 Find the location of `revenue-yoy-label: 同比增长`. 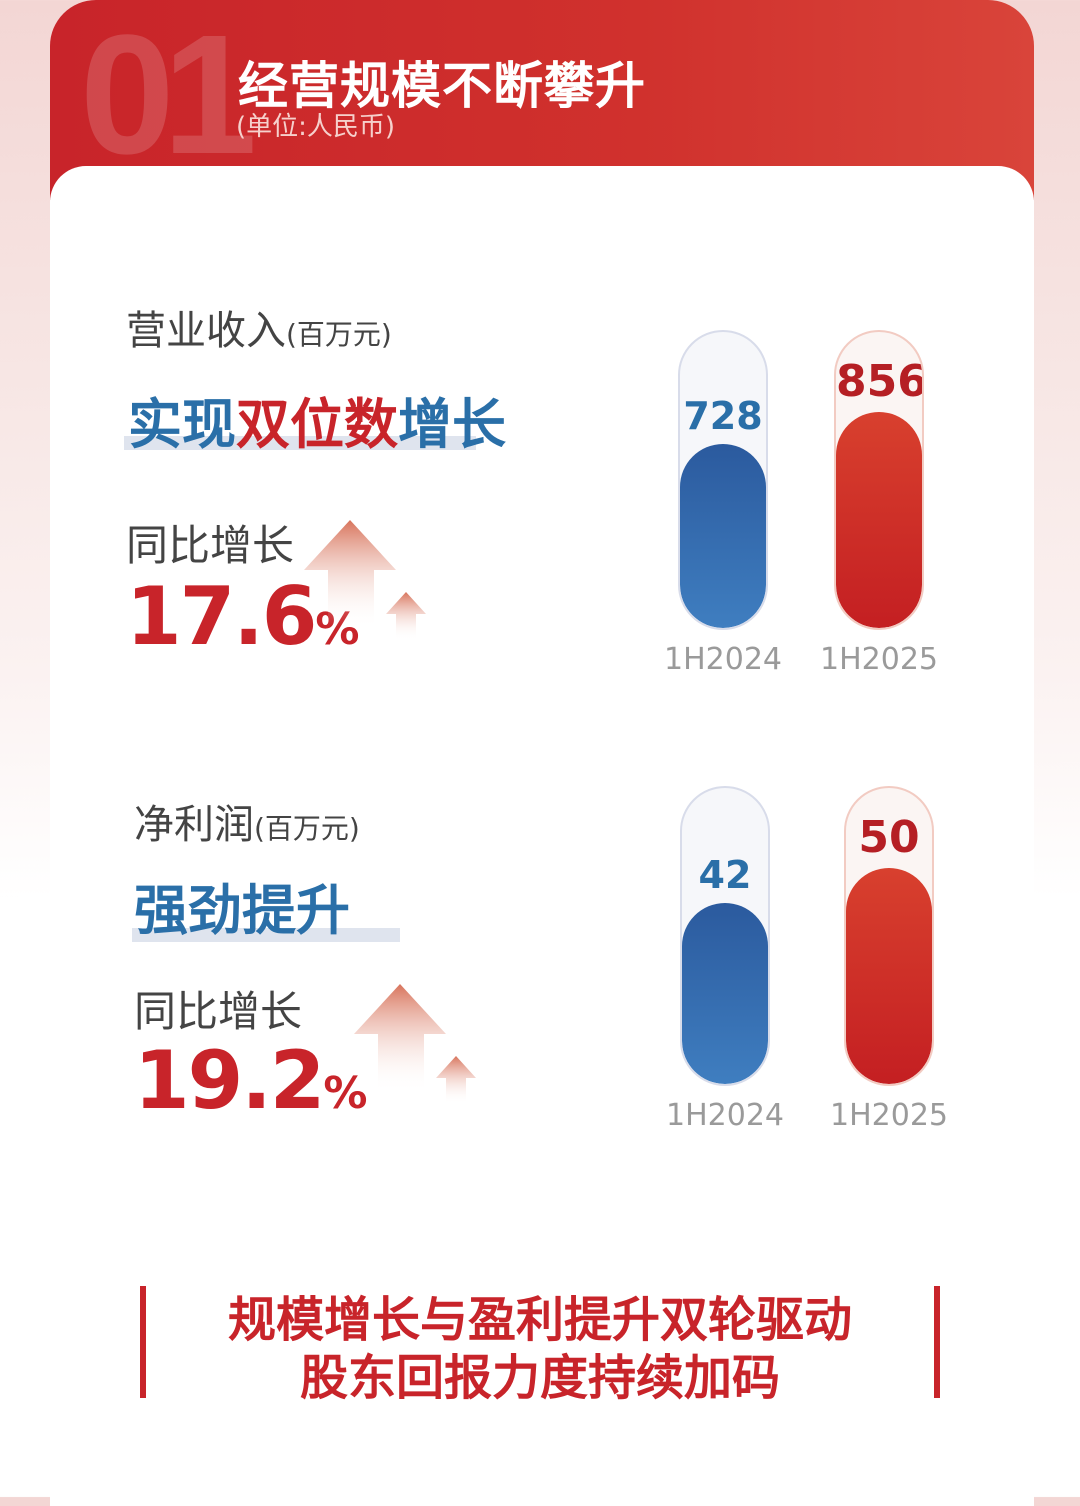

revenue-yoy-label: 同比增长 is located at coordinates (210, 545).